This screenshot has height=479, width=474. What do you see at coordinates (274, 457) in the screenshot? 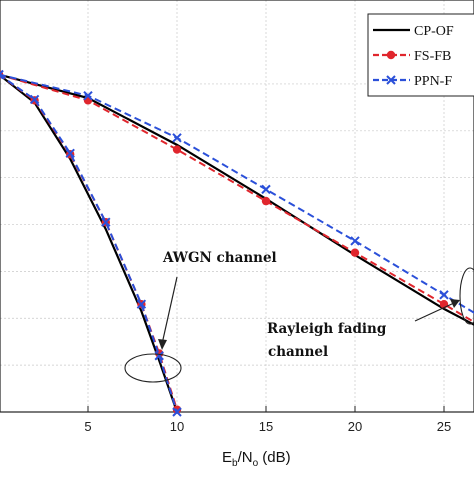
I see `xlabel-unit: (dB)` at bounding box center [274, 457].